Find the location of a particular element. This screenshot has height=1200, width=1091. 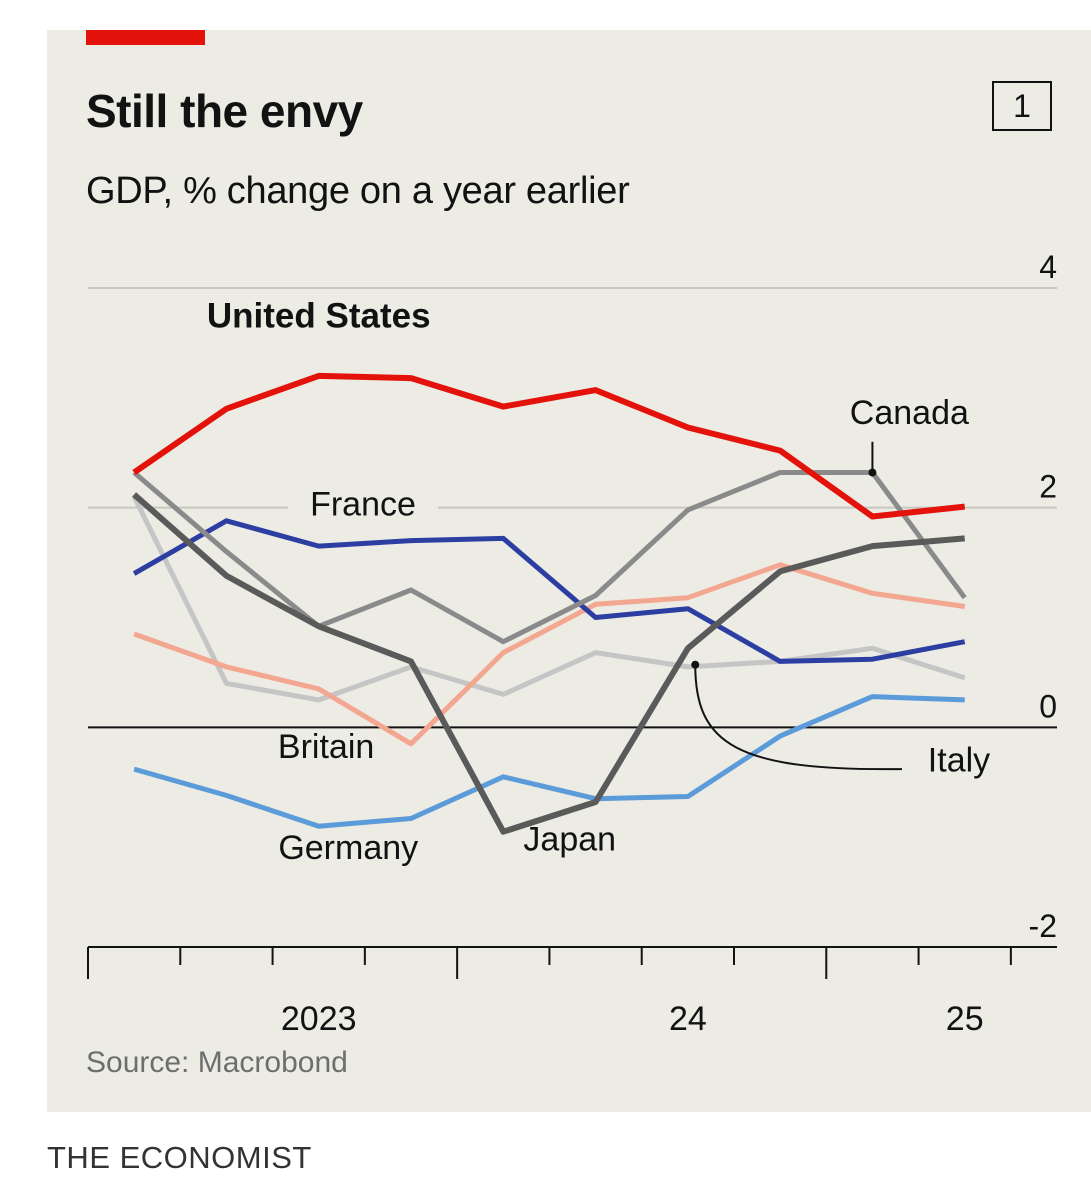

italy-leader-dot is located at coordinates (695, 664).